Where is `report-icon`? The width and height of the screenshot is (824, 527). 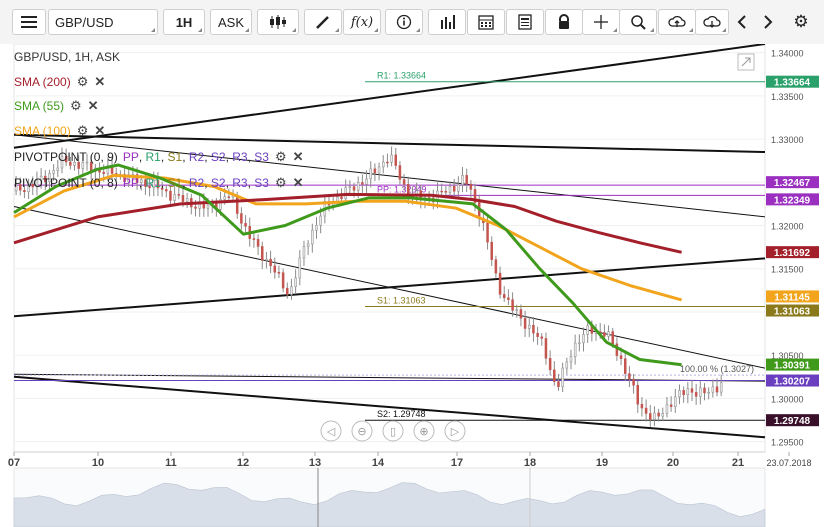
report-icon is located at coordinates (525, 22).